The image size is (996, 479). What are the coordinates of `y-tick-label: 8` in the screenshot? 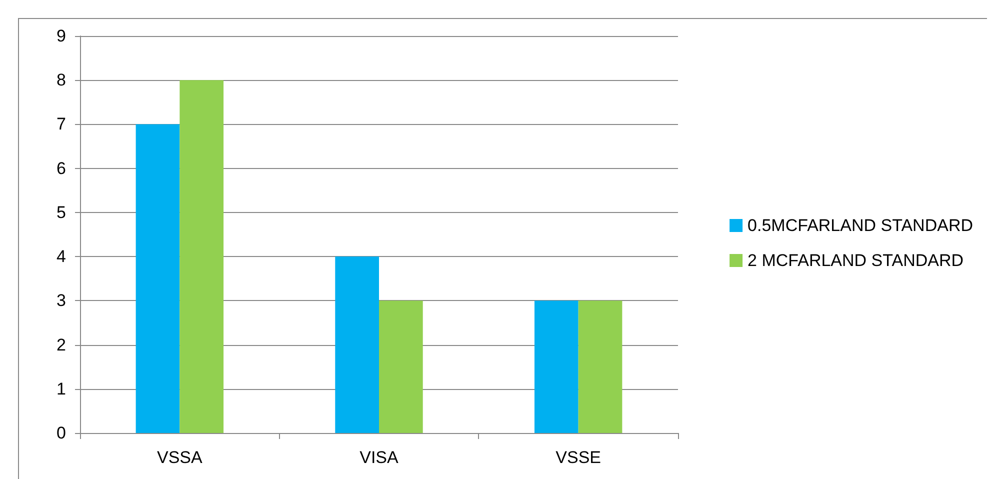 It's located at (61, 80).